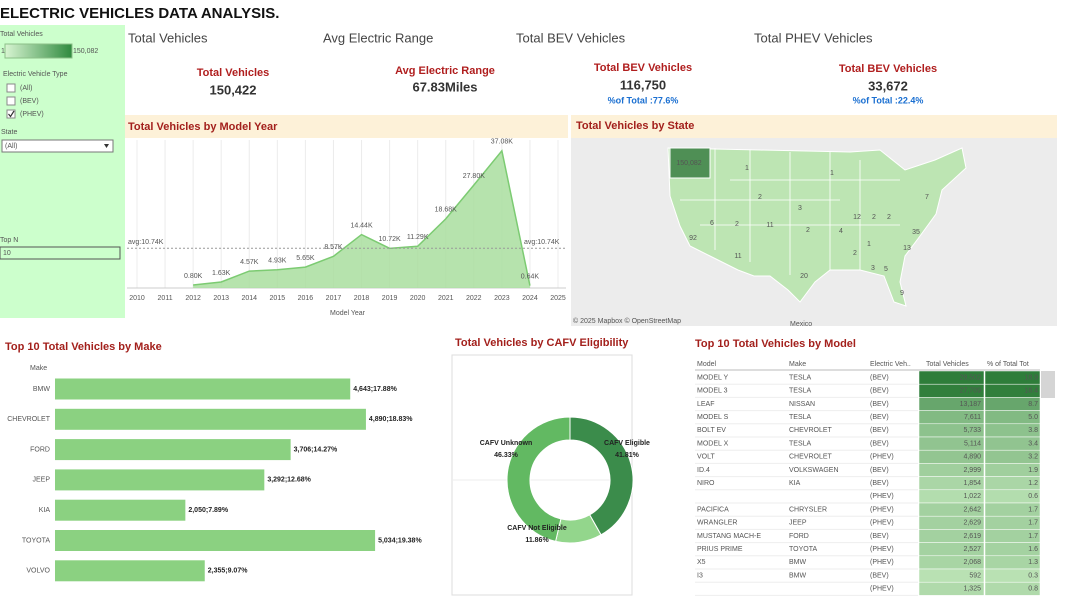 This screenshot has width=1067, height=597. What do you see at coordinates (1033, 457) in the screenshot?
I see `table-cell: 3.2` at bounding box center [1033, 457].